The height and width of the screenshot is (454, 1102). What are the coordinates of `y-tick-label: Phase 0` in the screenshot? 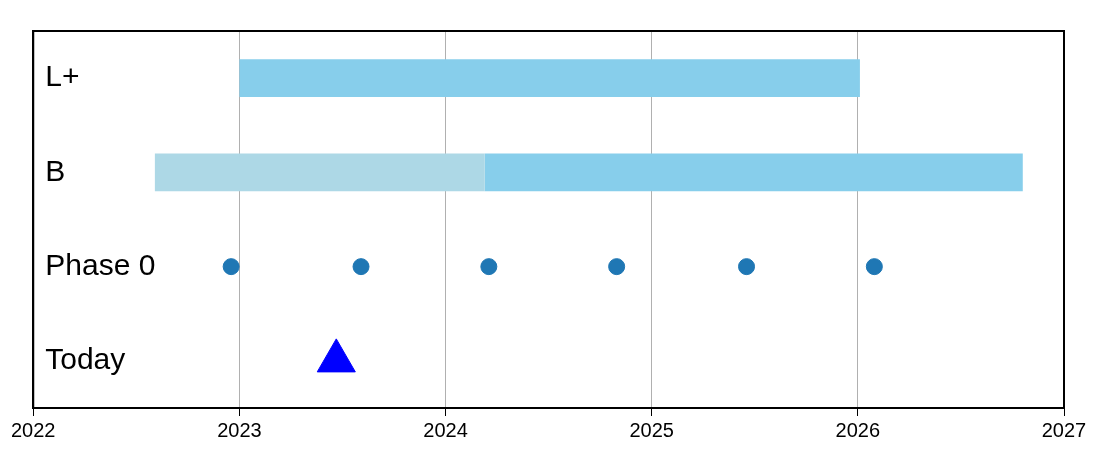 It's located at (100, 264).